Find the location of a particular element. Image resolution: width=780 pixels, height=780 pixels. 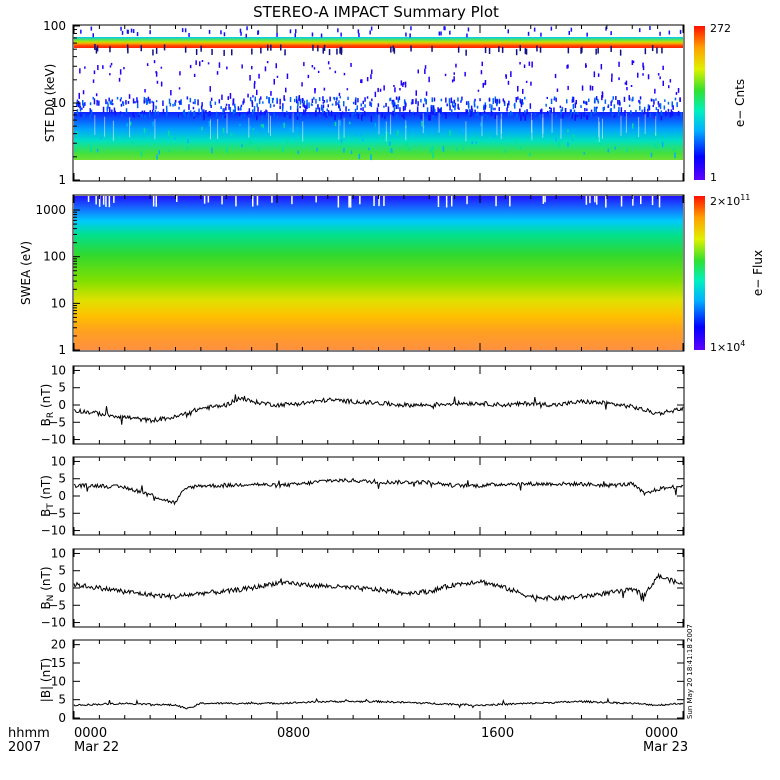

bn-y-label: BN (nT) is located at coordinates (47, 587).